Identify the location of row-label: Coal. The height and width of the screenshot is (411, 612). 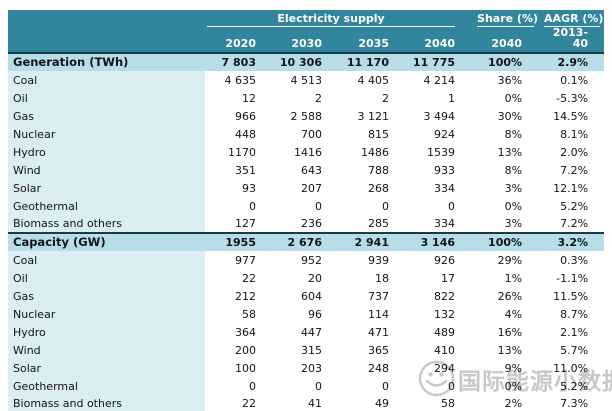
(106, 260).